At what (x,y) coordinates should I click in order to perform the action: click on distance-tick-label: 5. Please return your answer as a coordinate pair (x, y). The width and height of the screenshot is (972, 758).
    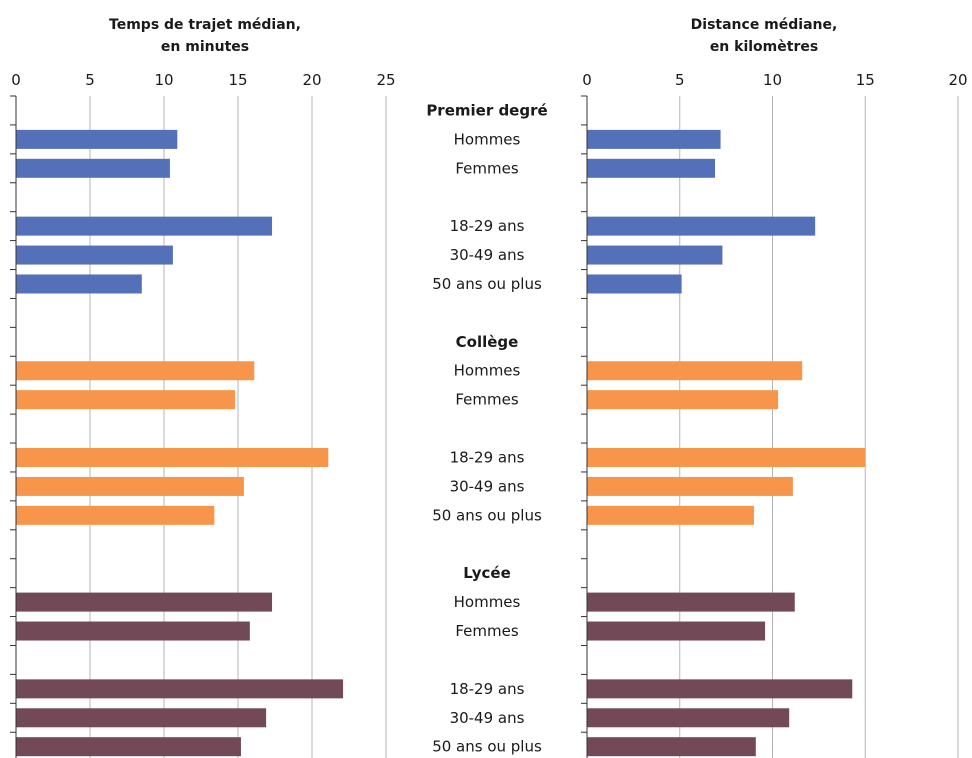
    Looking at the image, I should click on (680, 80).